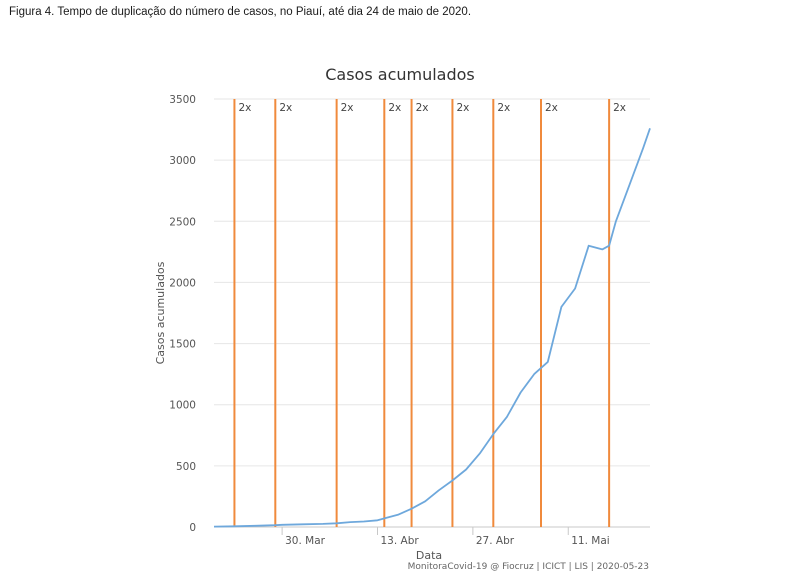  What do you see at coordinates (182, 161) in the screenshot?
I see `y-tick-label: 3000` at bounding box center [182, 161].